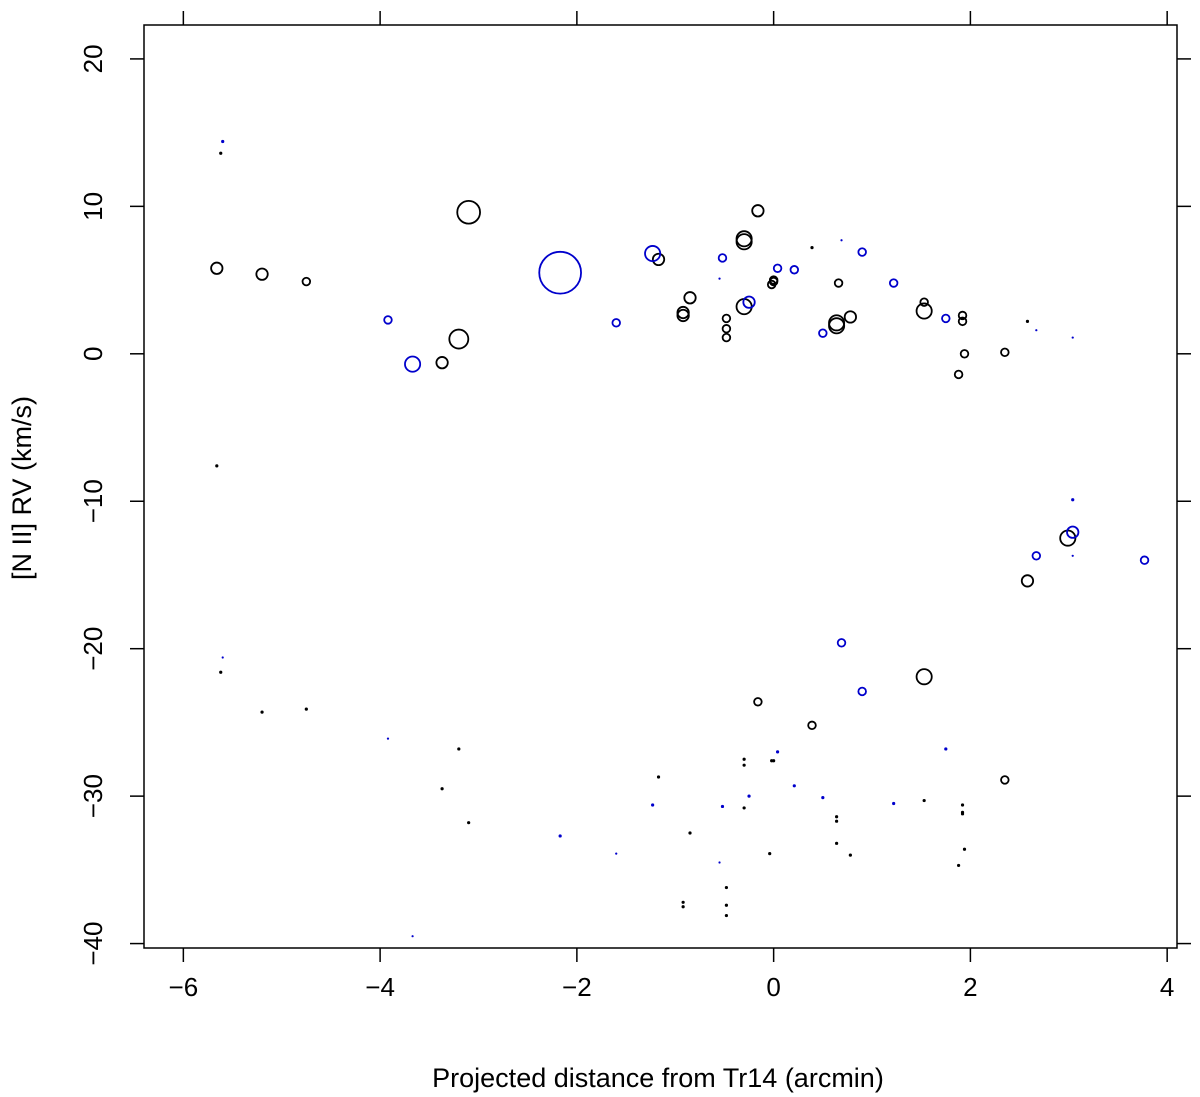 This screenshot has width=1200, height=1097. Describe the element at coordinates (577, 987) in the screenshot. I see `x-tick-label: −2` at that location.